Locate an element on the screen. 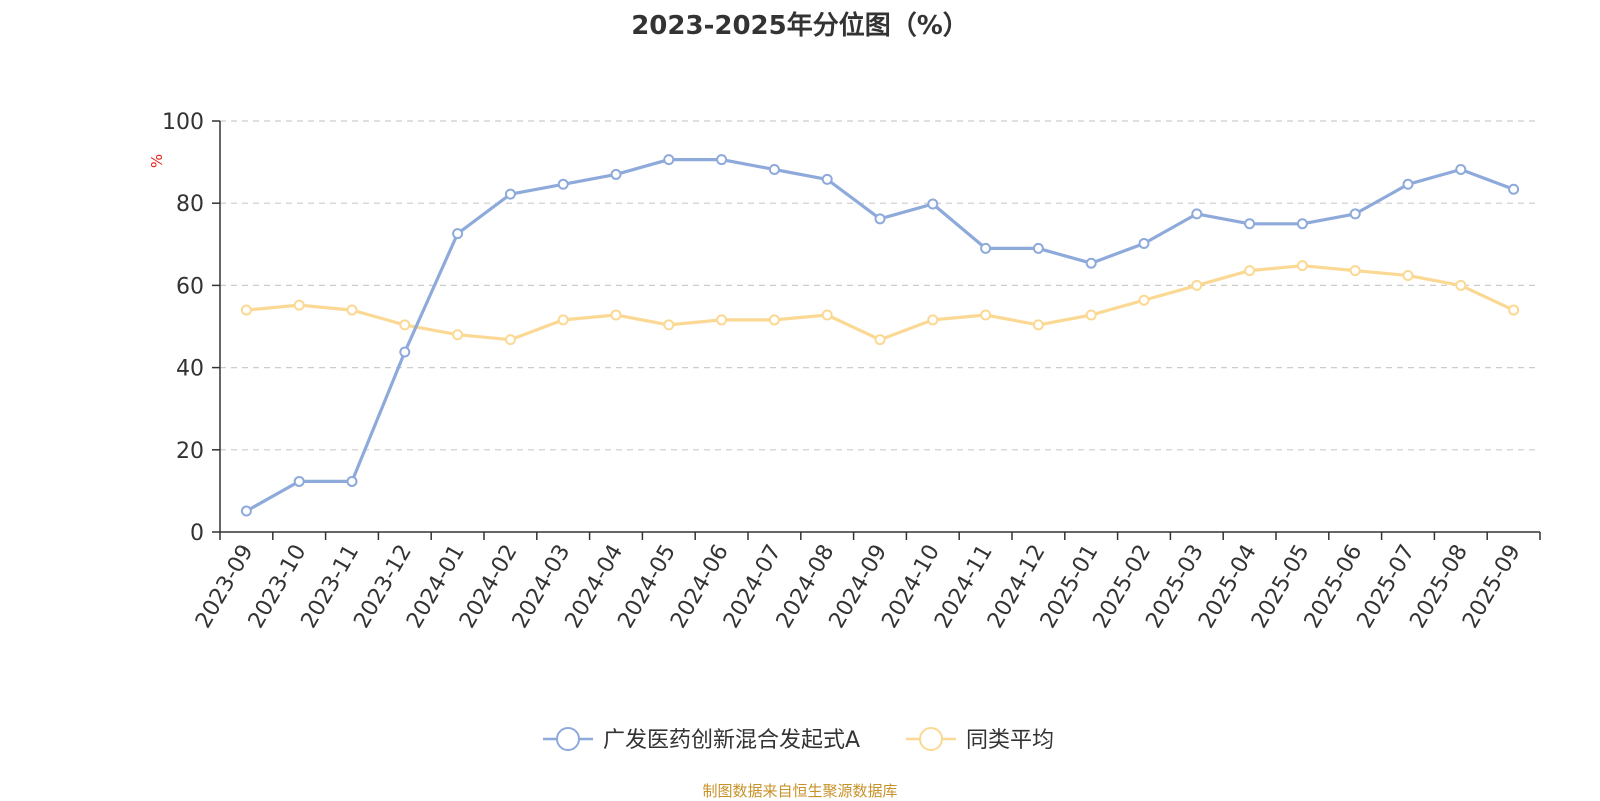 The image size is (1600, 801). y-tick-label: 40 is located at coordinates (190, 369).